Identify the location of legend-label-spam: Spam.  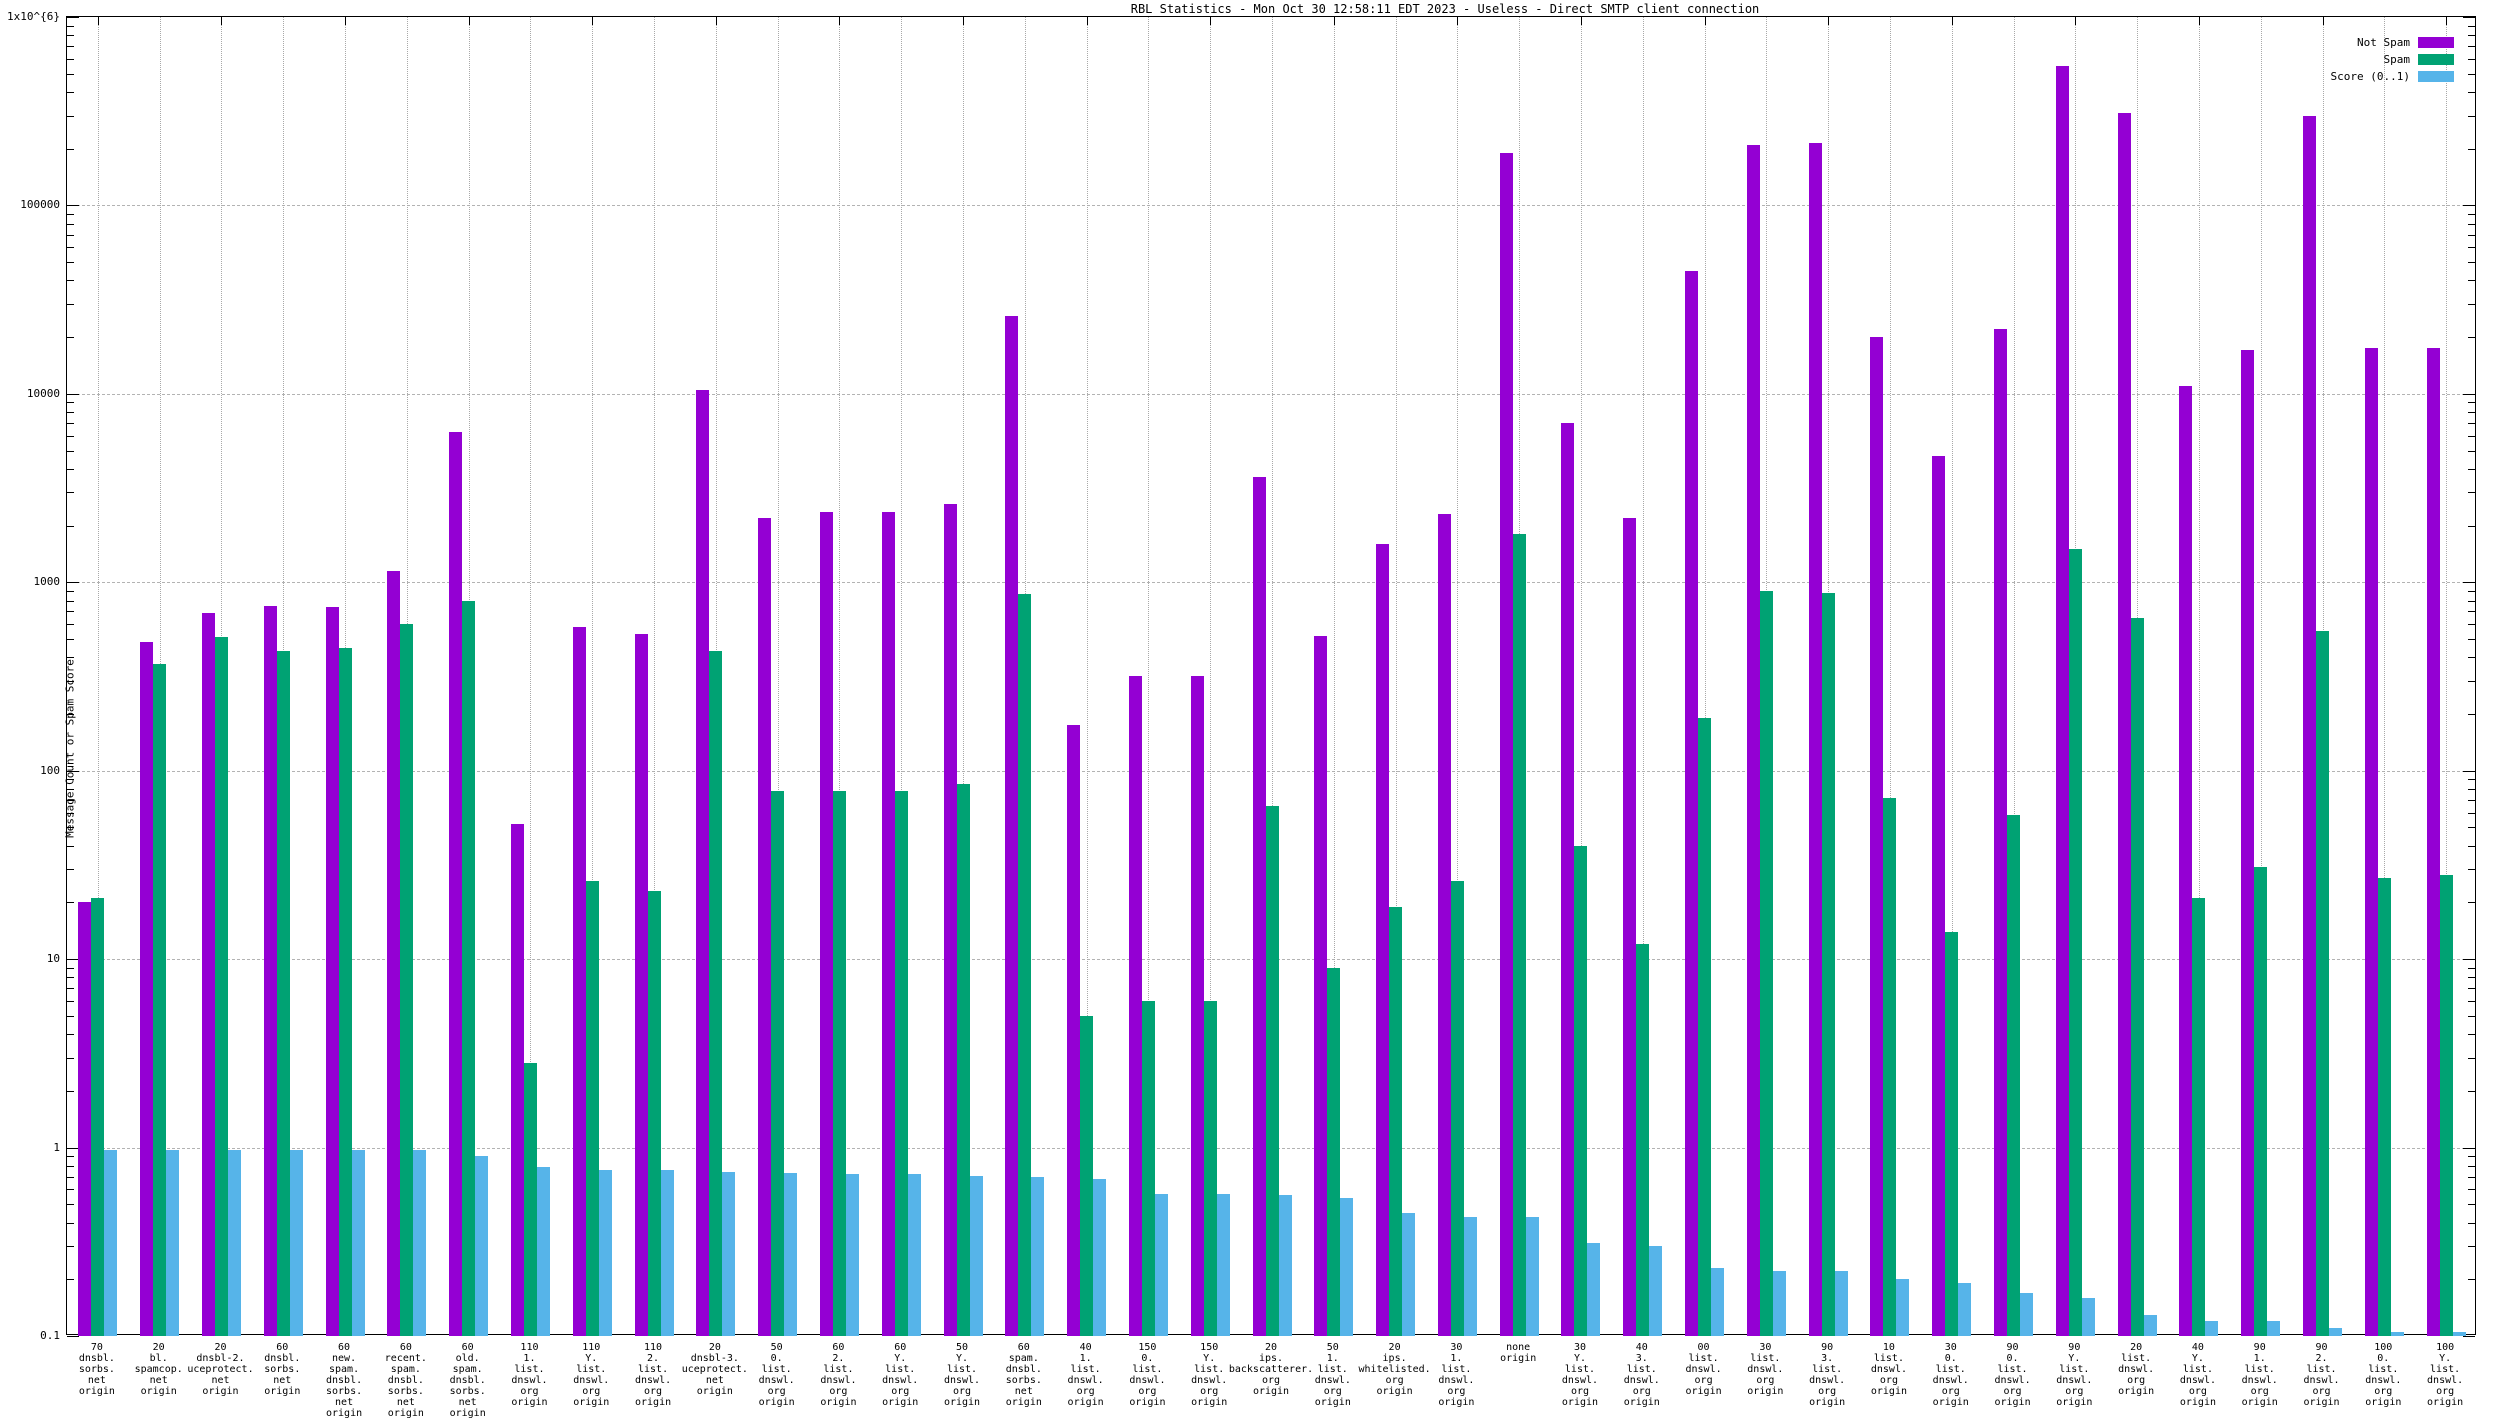
(2397, 59).